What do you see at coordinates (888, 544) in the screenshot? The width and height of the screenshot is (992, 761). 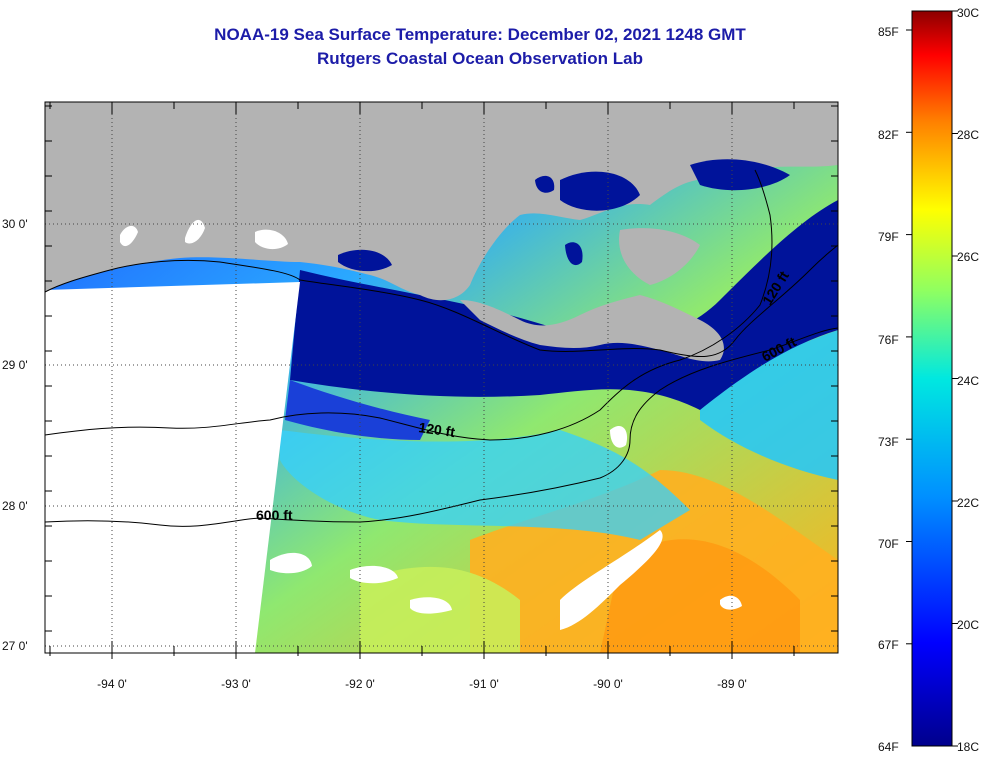 I see `colorbar-f-label: 70F` at bounding box center [888, 544].